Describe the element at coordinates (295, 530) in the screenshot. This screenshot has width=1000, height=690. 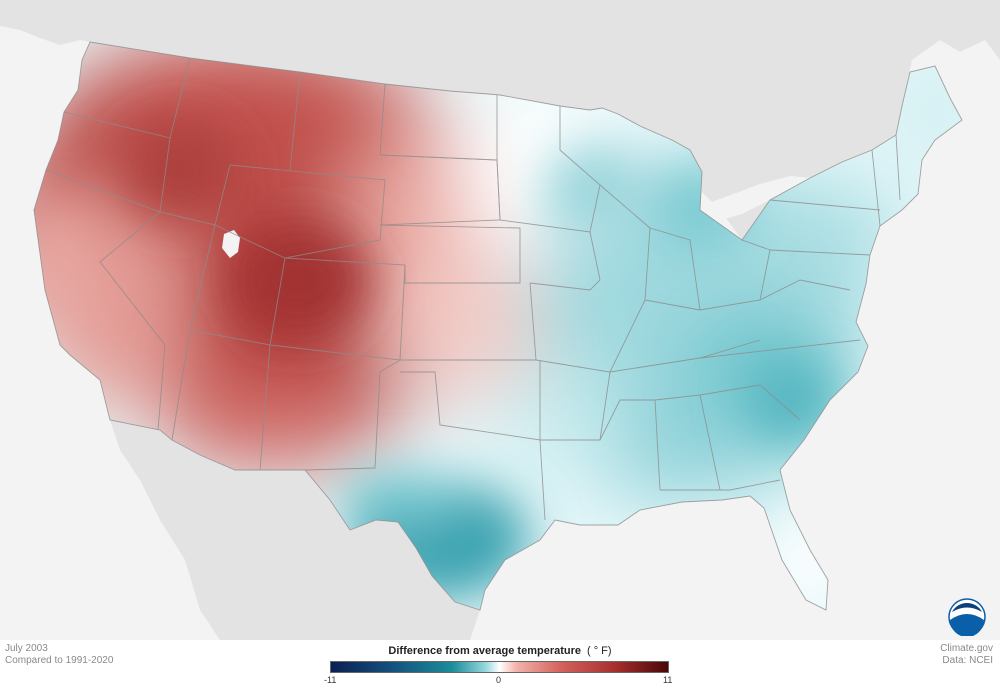
I see `mexico-land` at that location.